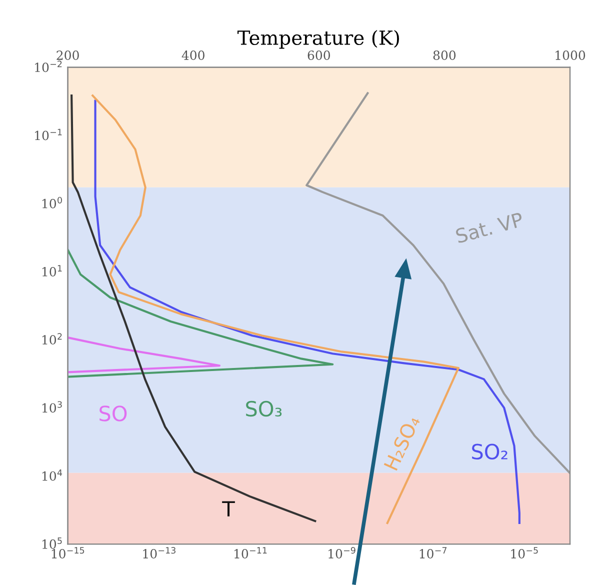 Image resolution: width=600 pixels, height=585 pixels. What do you see at coordinates (52, 270) in the screenshot?
I see `y-tick-label: 10$^{1}$` at bounding box center [52, 270].